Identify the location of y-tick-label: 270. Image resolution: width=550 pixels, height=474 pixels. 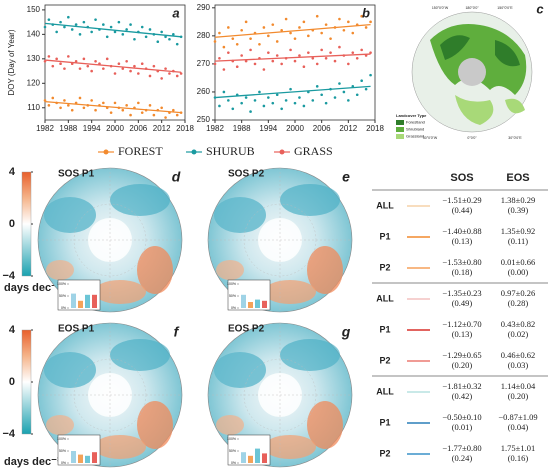
(204, 63).